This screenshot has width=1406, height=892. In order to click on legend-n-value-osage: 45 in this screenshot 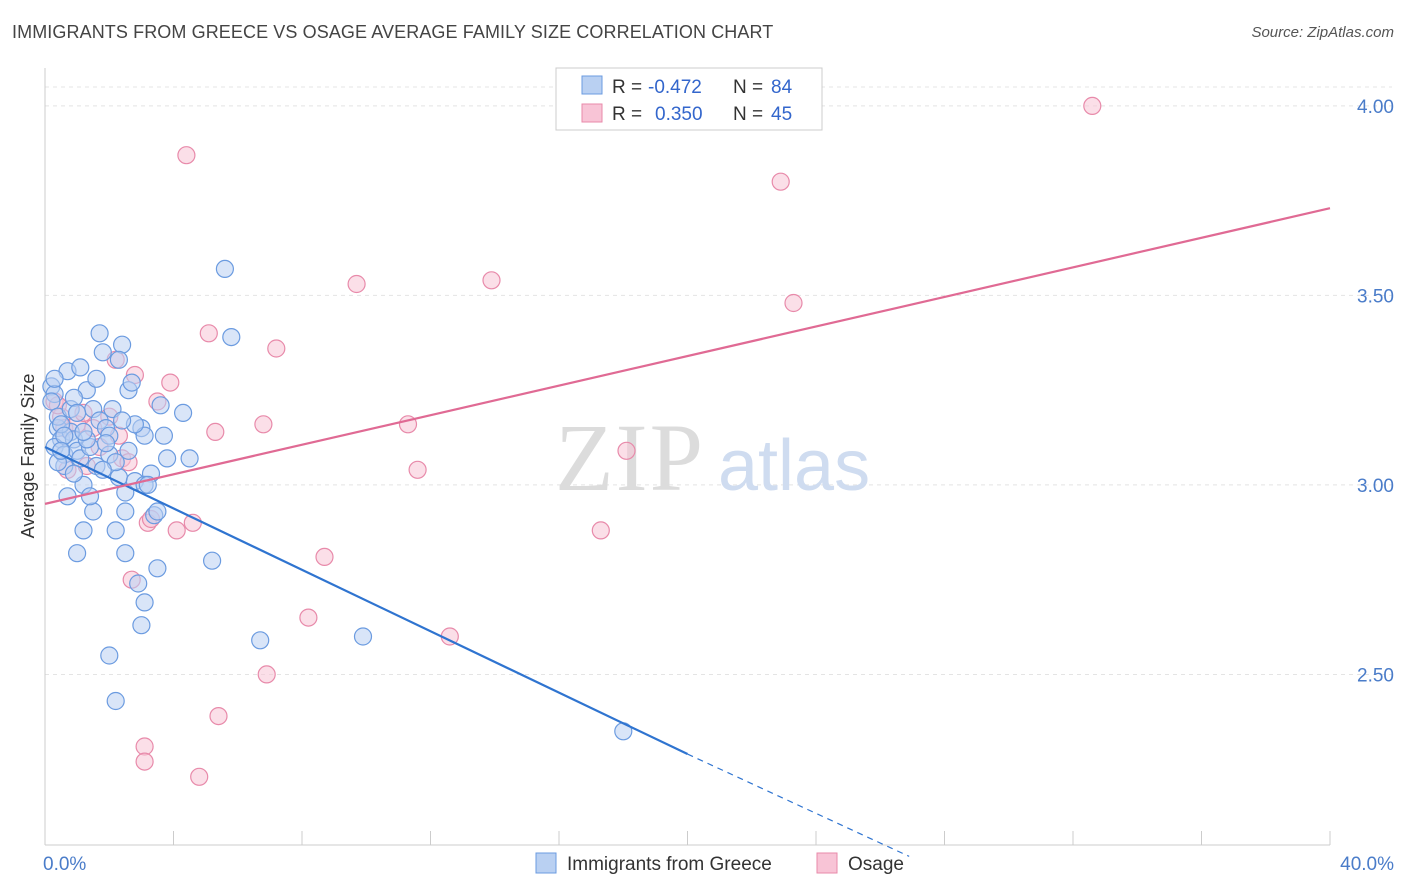, I will do `click(781, 114)`.